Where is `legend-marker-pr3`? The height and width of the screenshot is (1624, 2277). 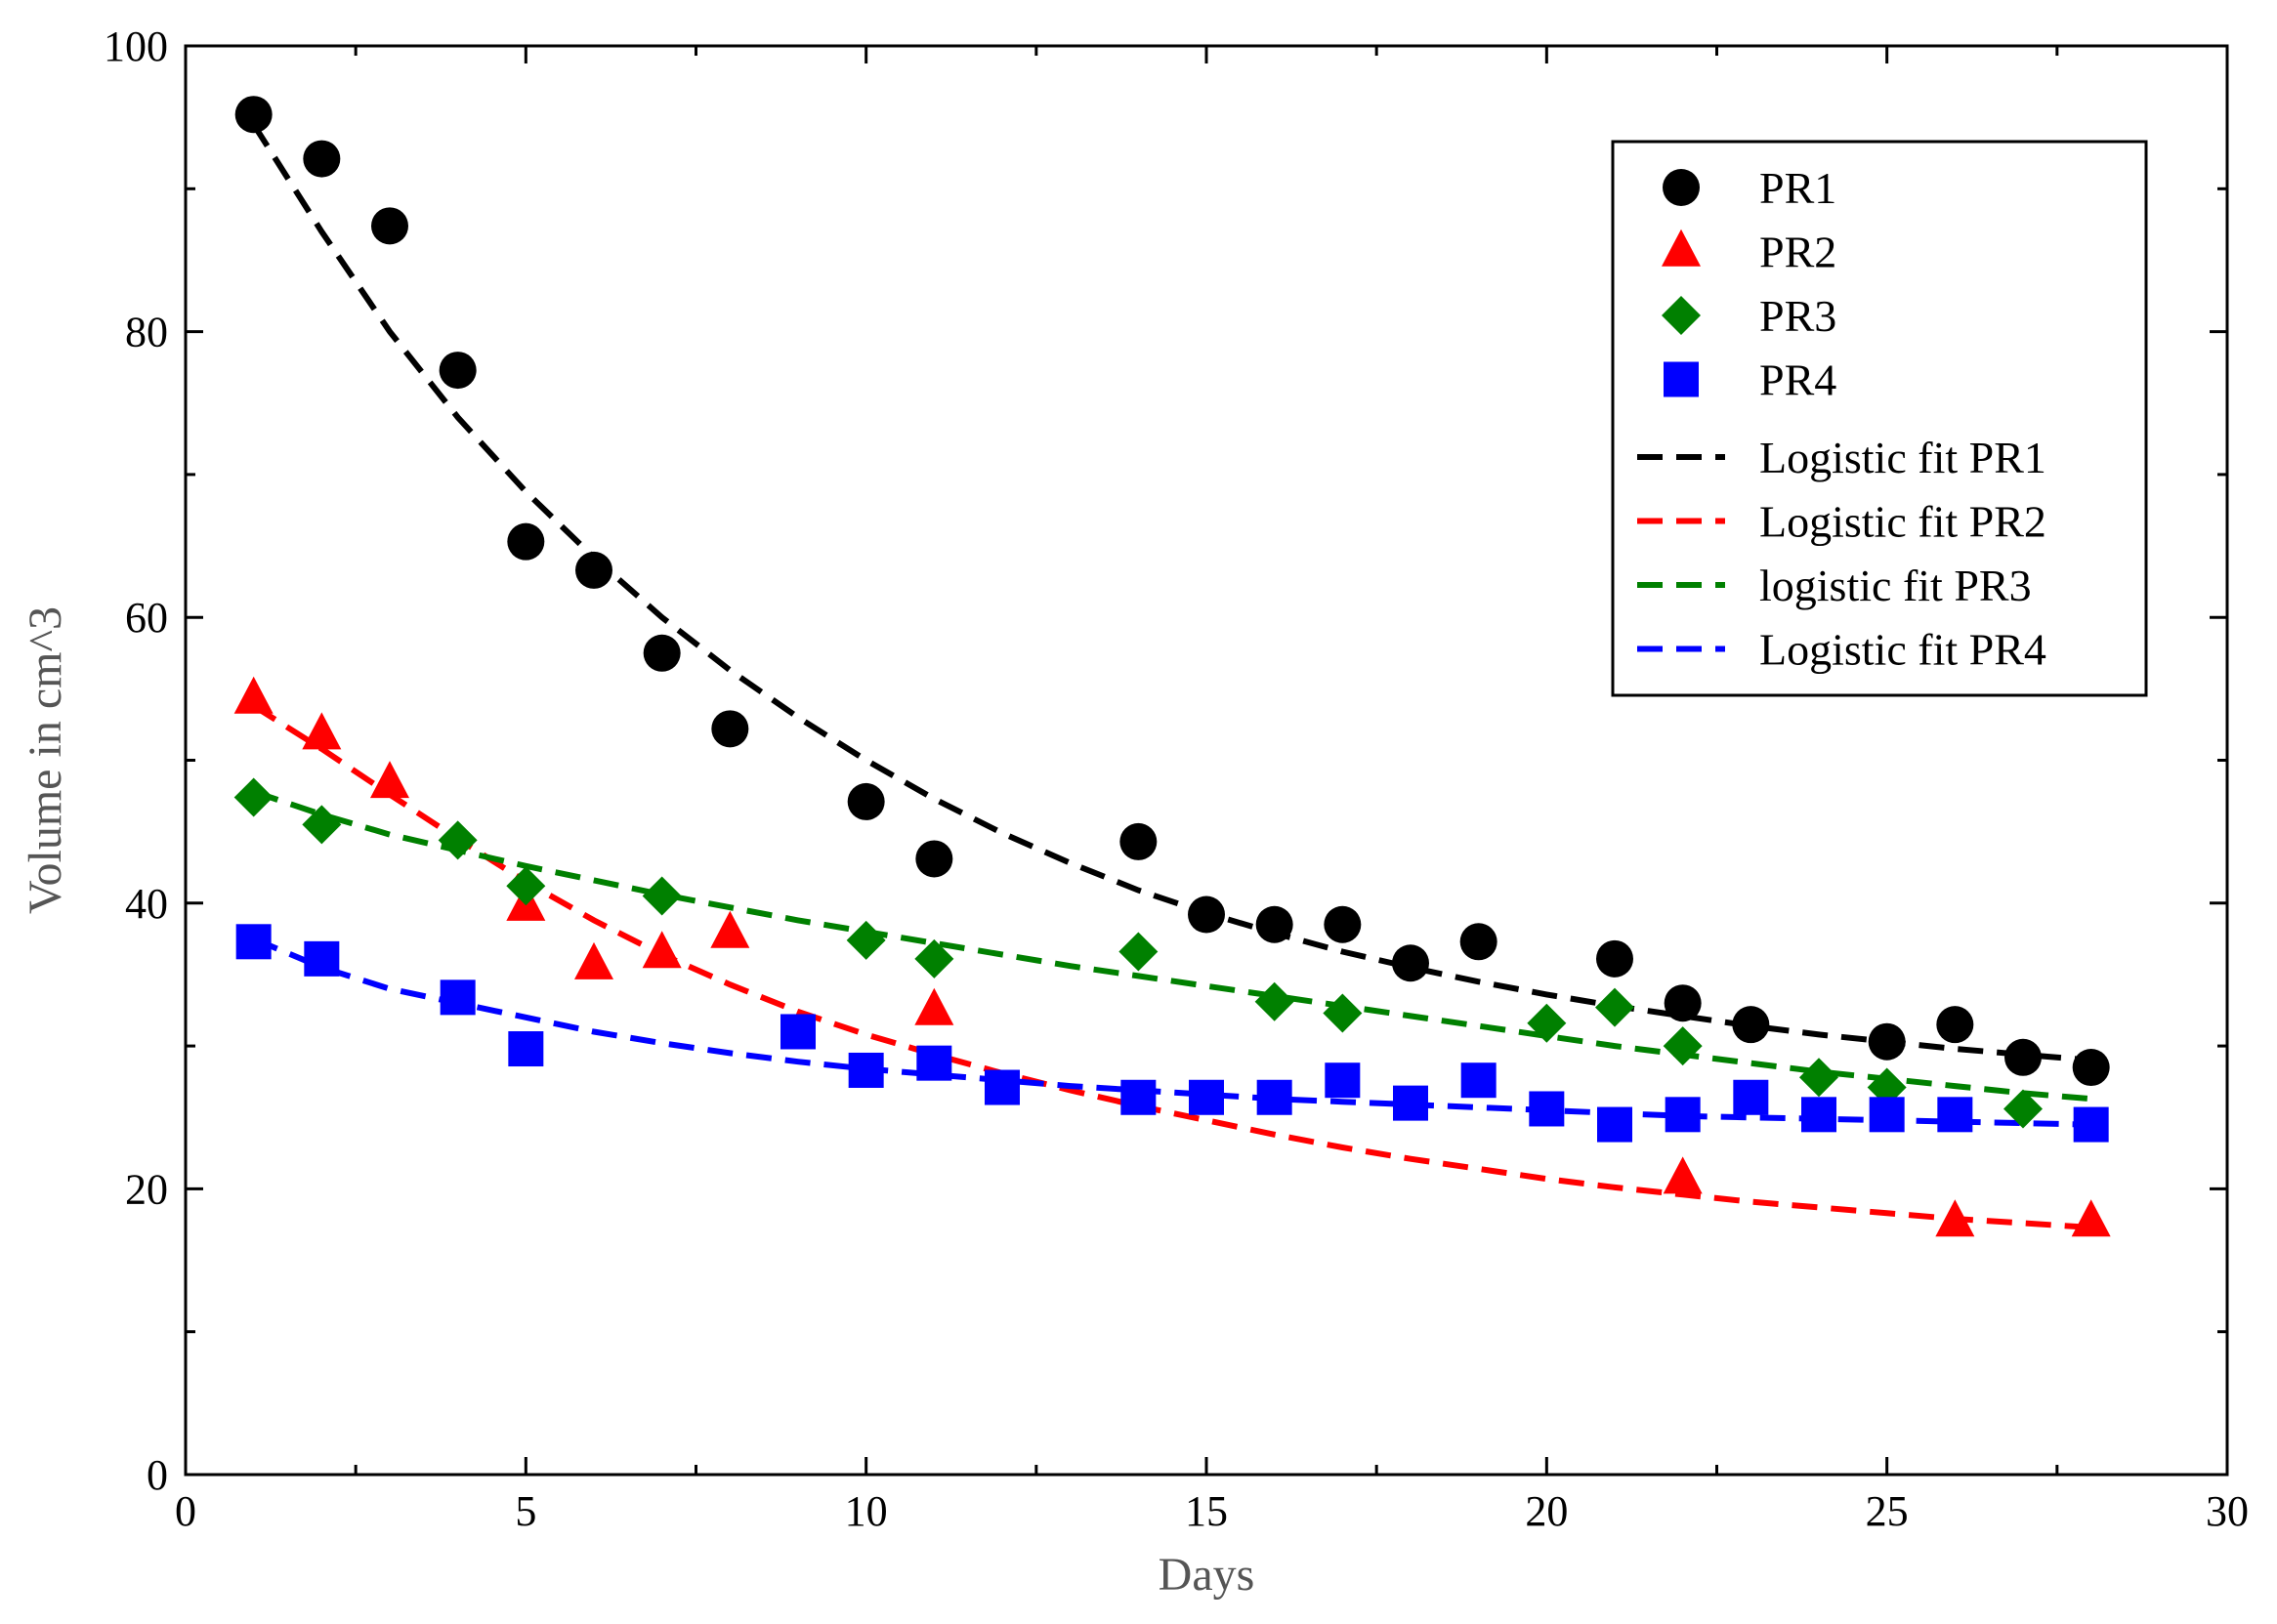 legend-marker-pr3 is located at coordinates (1682, 315).